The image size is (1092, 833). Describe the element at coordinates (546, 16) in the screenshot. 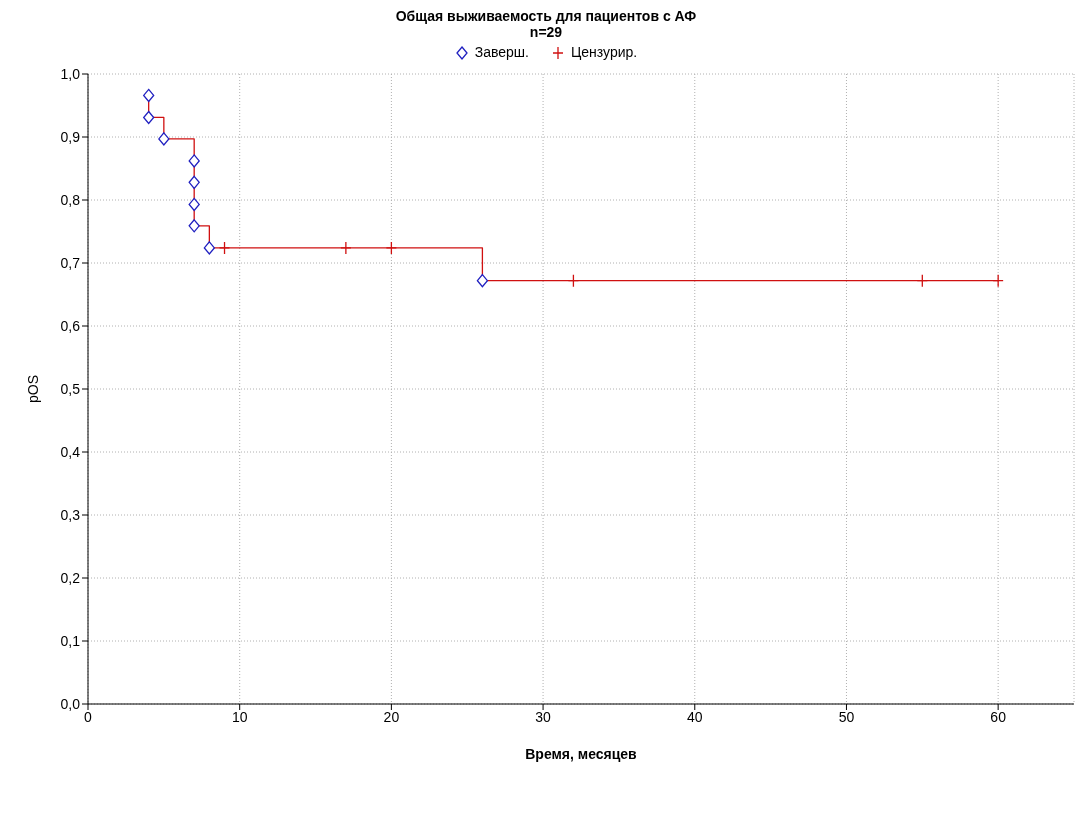

I see `chart-title: Общая выживаемость для пациентов с АФ` at that location.